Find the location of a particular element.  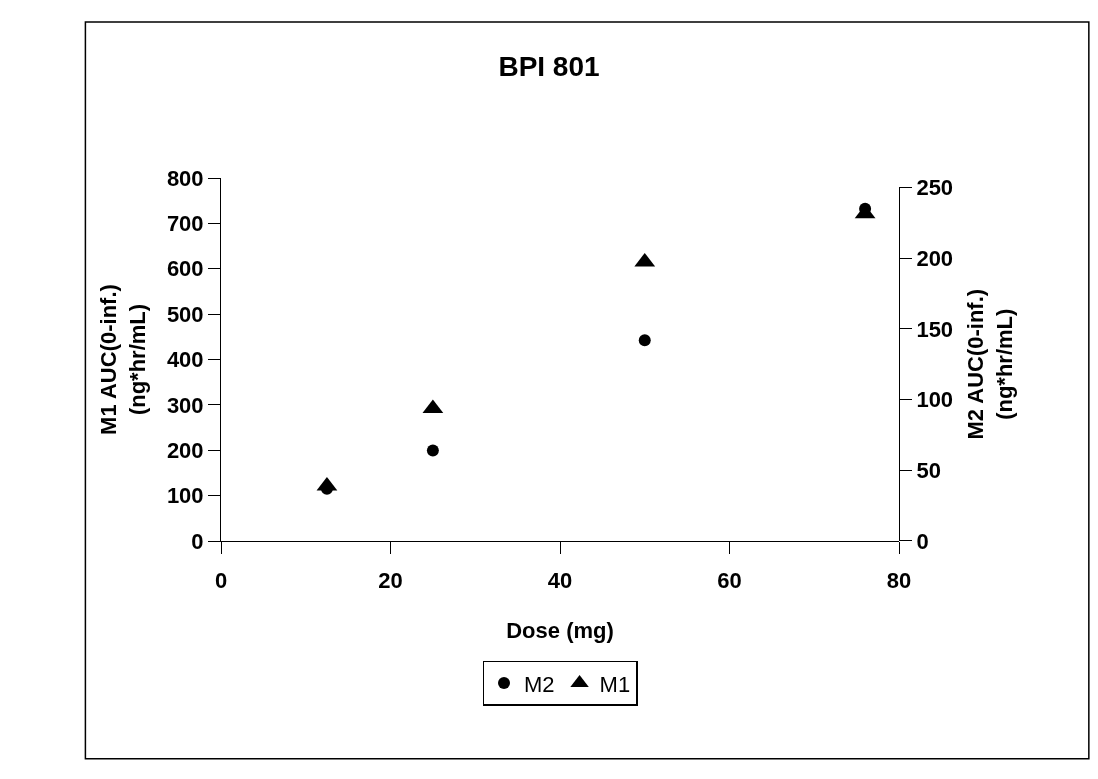

y2-tick-label: 200 is located at coordinates (935, 258).